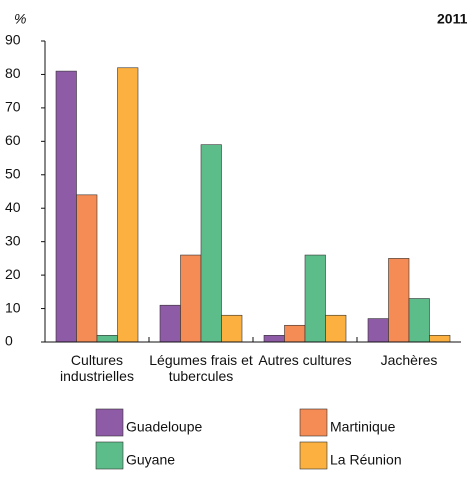 The height and width of the screenshot is (482, 470). Describe the element at coordinates (13, 207) in the screenshot. I see `y-tick-label: 40` at that location.